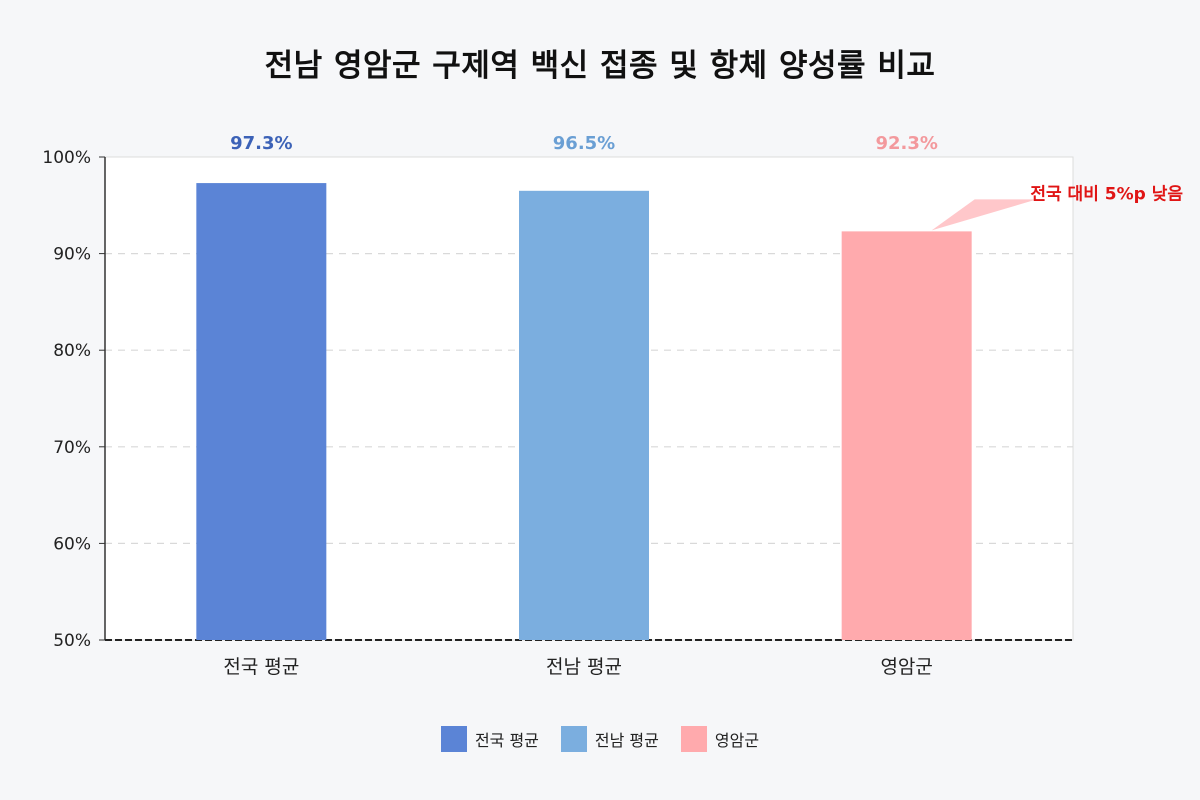 The height and width of the screenshot is (800, 1200). What do you see at coordinates (984, 215) in the screenshot?
I see `annotation-callout` at bounding box center [984, 215].